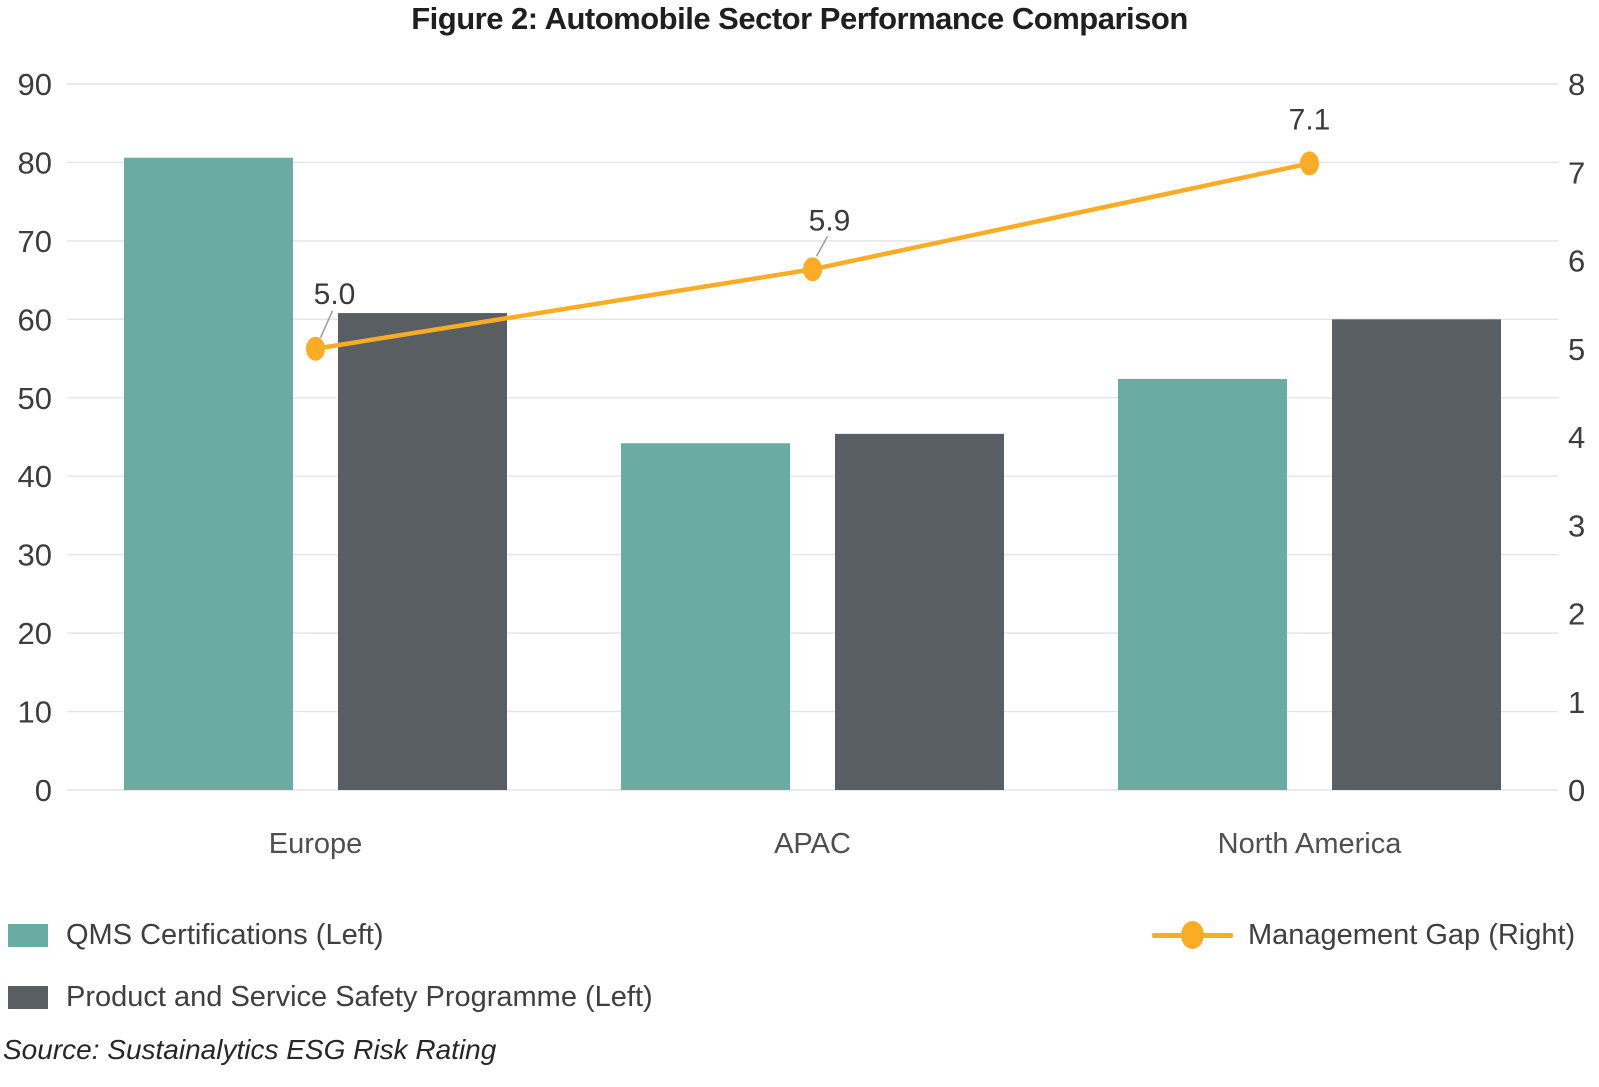 The width and height of the screenshot is (1599, 1087). What do you see at coordinates (919, 611) in the screenshot?
I see `bar-product-and-service-safety-programme-left-apac` at bounding box center [919, 611].